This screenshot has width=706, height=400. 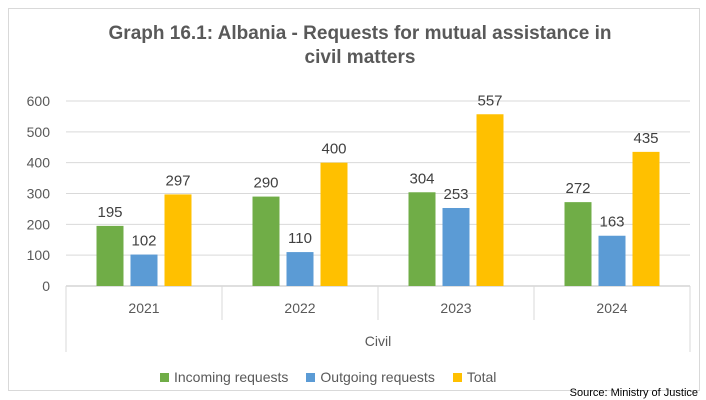 What do you see at coordinates (377, 377) in the screenshot?
I see `legend-label-outgoing: Outgoing requests` at bounding box center [377, 377].